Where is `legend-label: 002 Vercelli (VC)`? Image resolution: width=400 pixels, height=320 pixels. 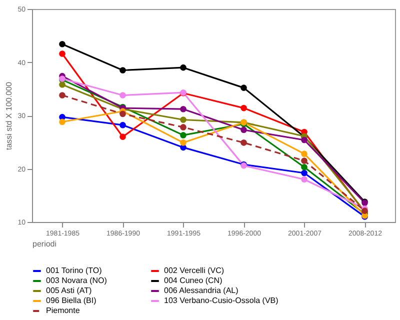
legend-label: 002 Vercelli (VC) is located at coordinates (194, 270).